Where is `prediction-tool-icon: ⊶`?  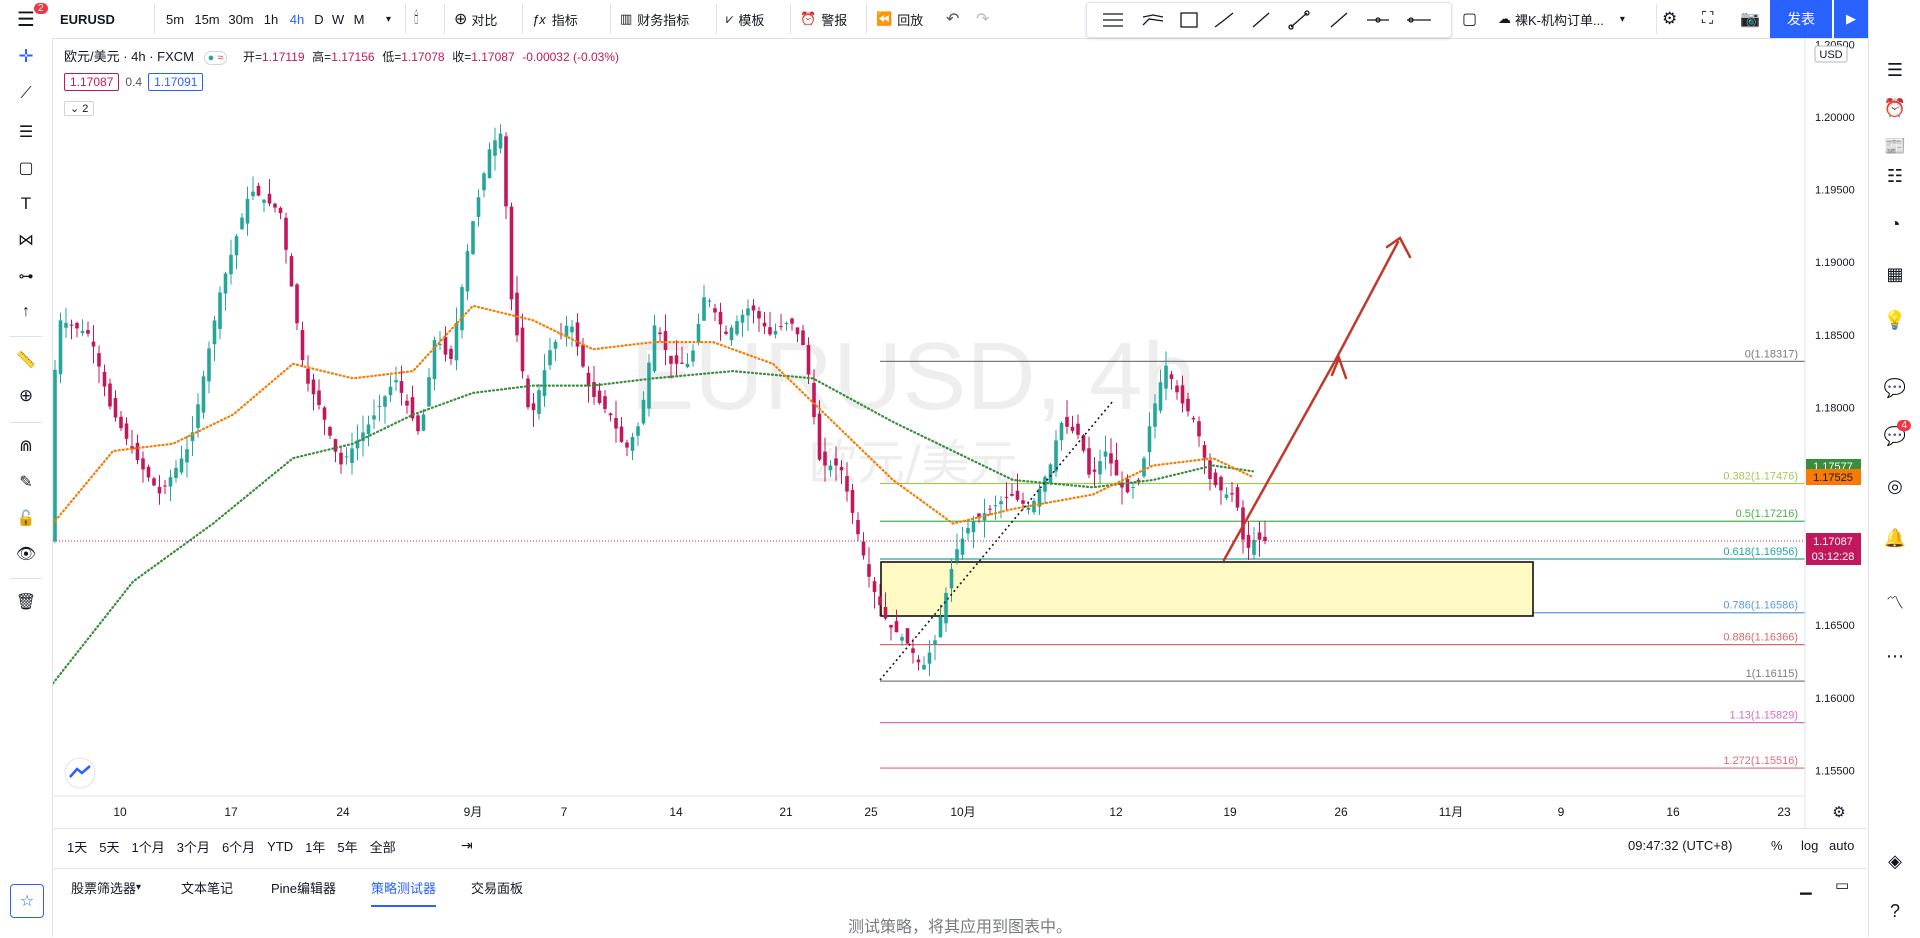
prediction-tool-icon: ⊶ is located at coordinates (26, 276).